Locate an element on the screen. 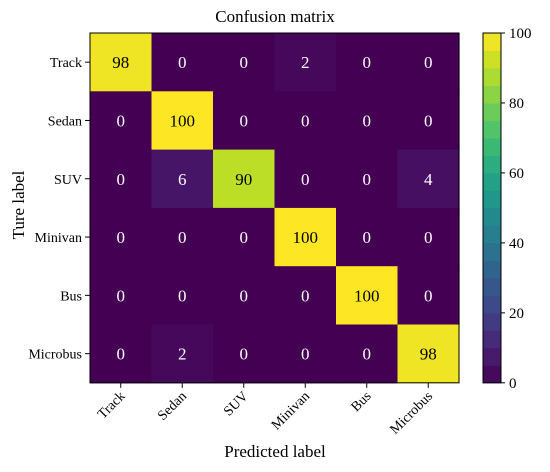  y-tick-label: Track is located at coordinates (66, 63).